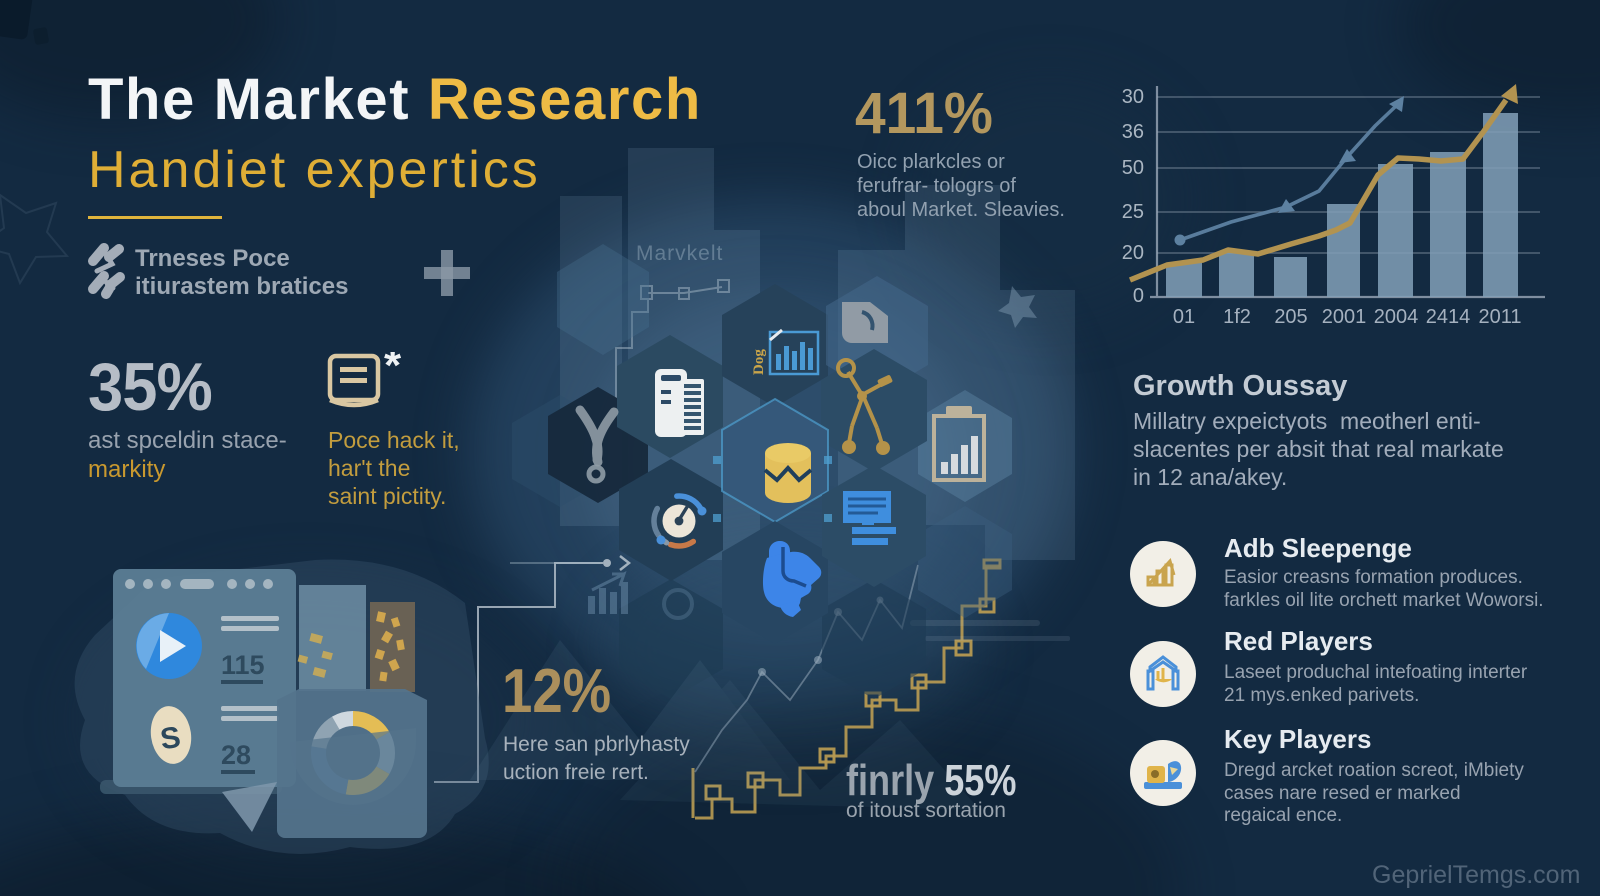 This screenshot has height=896, width=1600. Describe the element at coordinates (759, 362) in the screenshot. I see `svg-text: Dog` at that location.